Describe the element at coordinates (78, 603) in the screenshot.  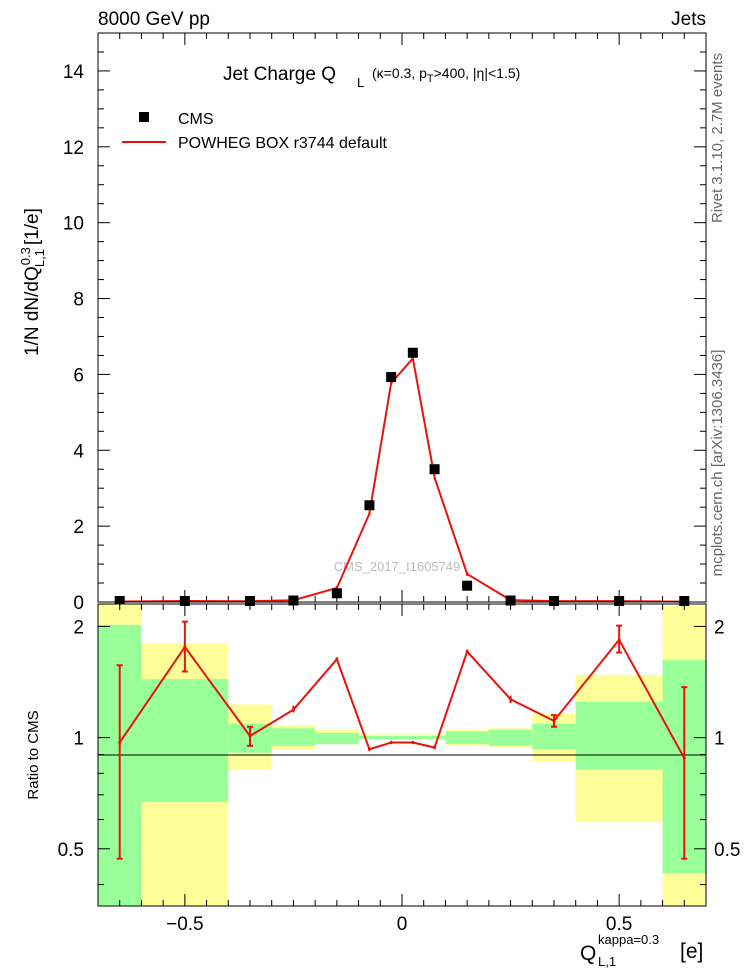
I see `y-tick-label: 0` at that location.